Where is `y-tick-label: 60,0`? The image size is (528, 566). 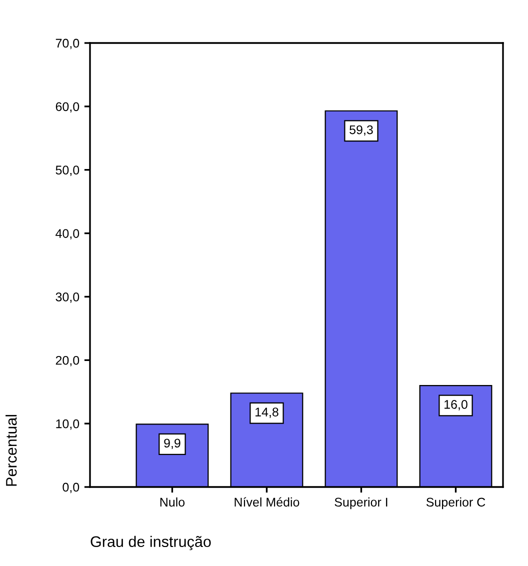 y-tick-label: 60,0 is located at coordinates (68, 107).